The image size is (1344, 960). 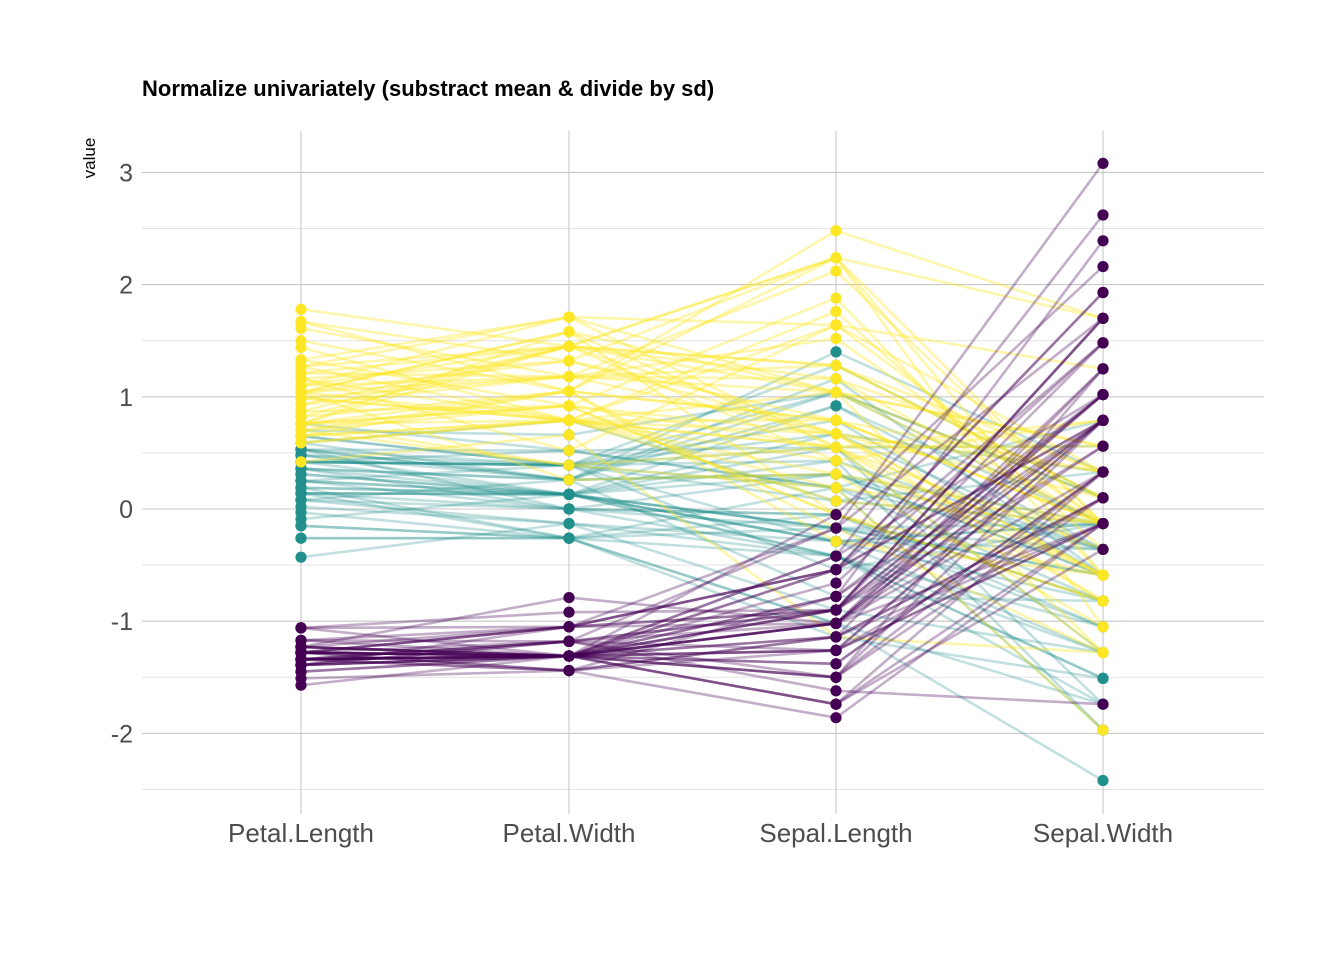 What do you see at coordinates (126, 398) in the screenshot?
I see `y-tick-label: 1` at bounding box center [126, 398].